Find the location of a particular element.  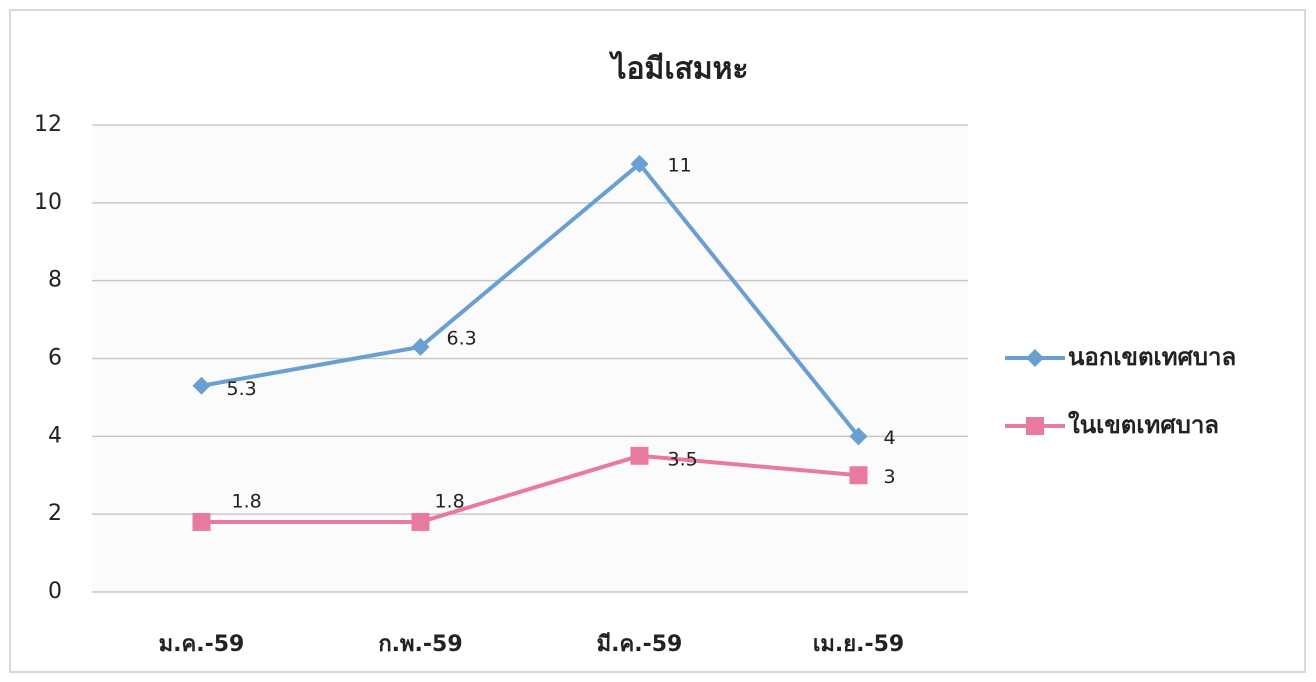

y-tick-label: 0 is located at coordinates (55, 591).